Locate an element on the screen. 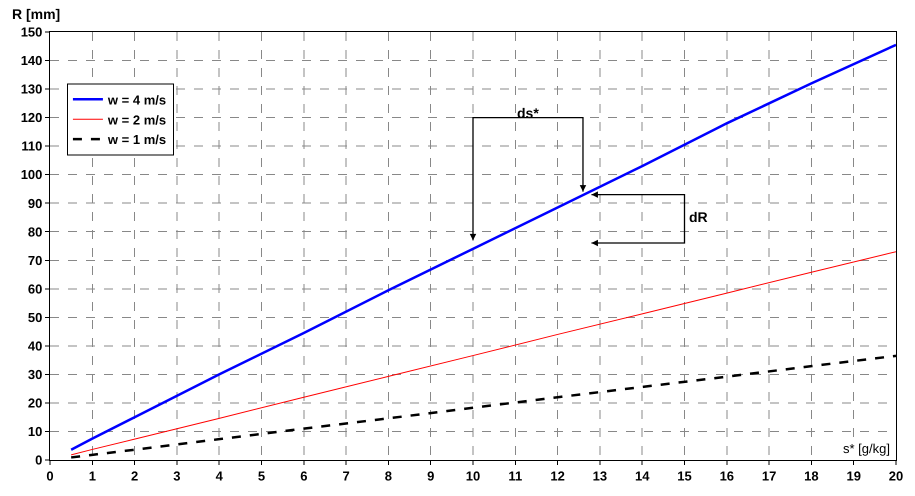 The width and height of the screenshot is (915, 496). x-tick-label: 0 is located at coordinates (50, 476).